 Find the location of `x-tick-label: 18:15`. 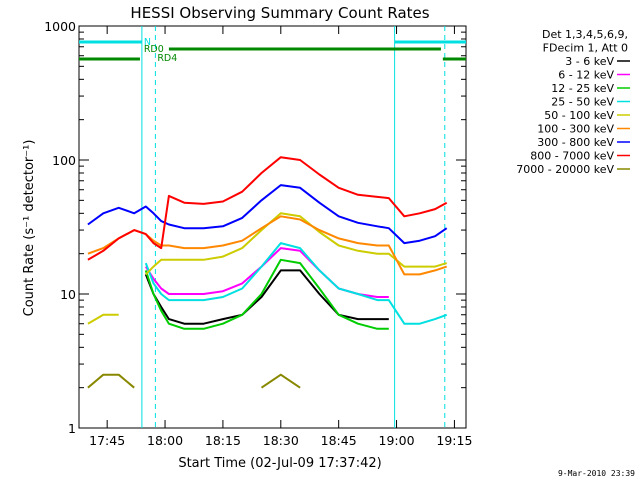

x-tick-label: 18:15 is located at coordinates (223, 440).